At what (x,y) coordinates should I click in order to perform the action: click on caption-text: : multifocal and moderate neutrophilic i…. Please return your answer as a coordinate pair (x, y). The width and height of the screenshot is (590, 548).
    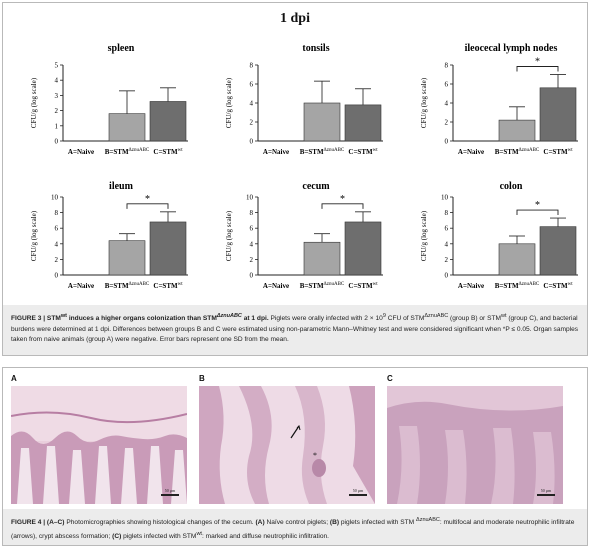
    Looking at the image, I should click on (293, 529).